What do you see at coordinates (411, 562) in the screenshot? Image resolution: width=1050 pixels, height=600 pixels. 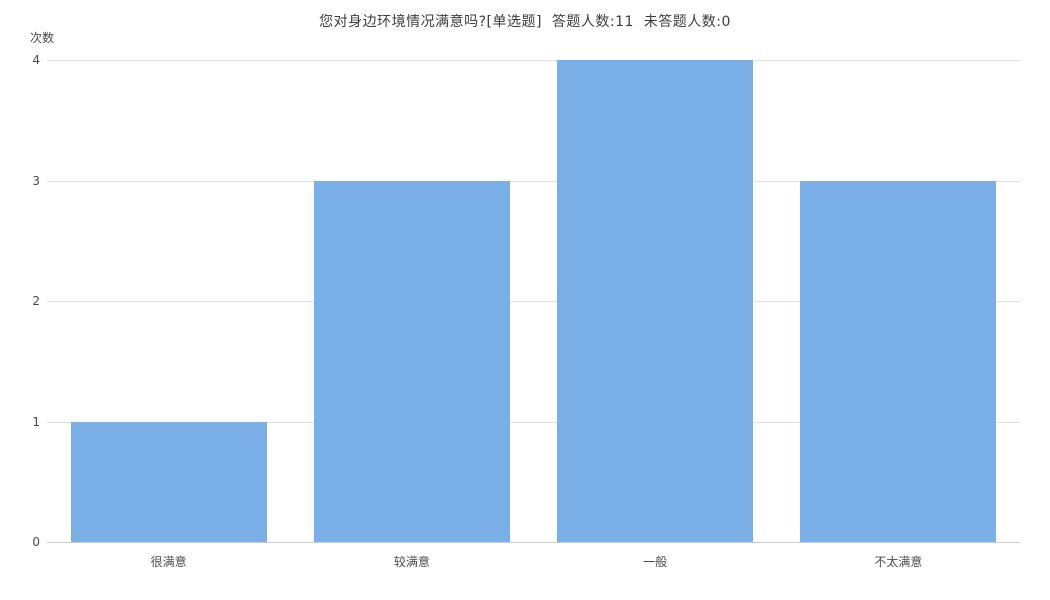 I see `x-tick-label-1: 较满意` at bounding box center [411, 562].